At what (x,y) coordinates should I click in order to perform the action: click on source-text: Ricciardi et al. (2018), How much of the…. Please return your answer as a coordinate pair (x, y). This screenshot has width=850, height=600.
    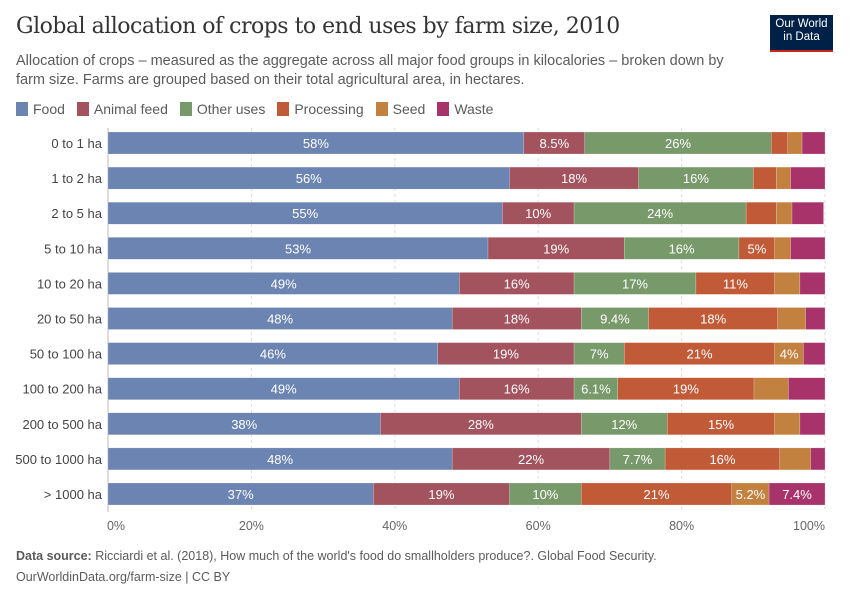
    Looking at the image, I should click on (374, 556).